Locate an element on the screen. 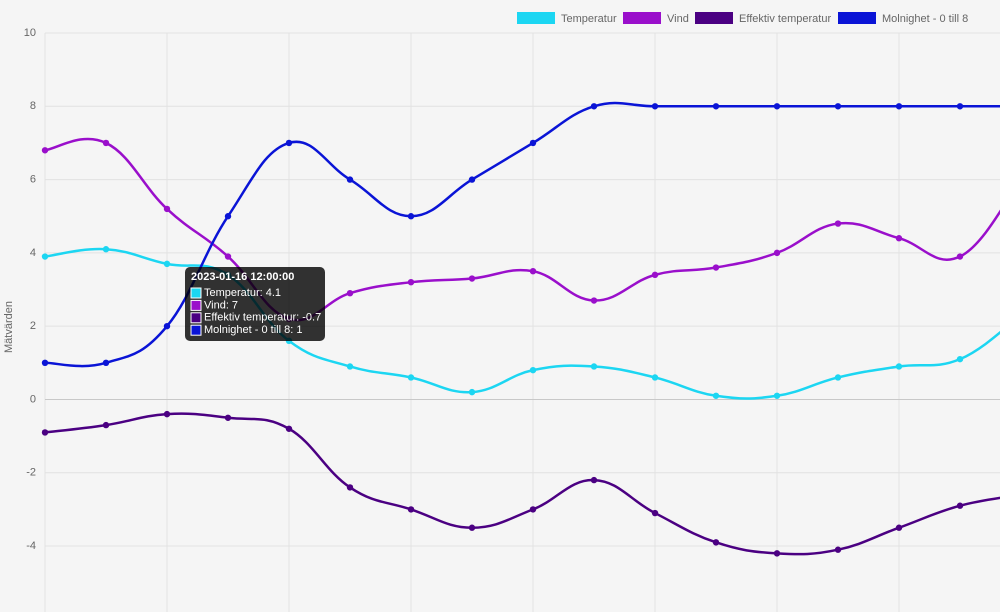 This screenshot has height=612, width=1000. y-tick-label: 2 is located at coordinates (33, 326).